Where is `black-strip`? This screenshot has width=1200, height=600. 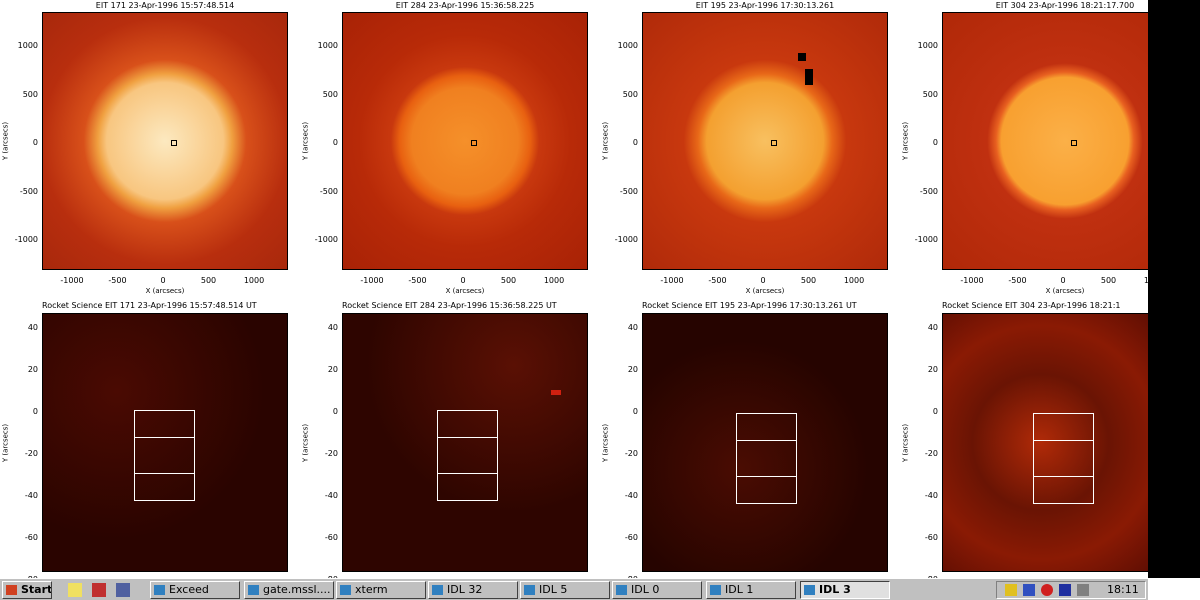
black-strip is located at coordinates (1174, 289).